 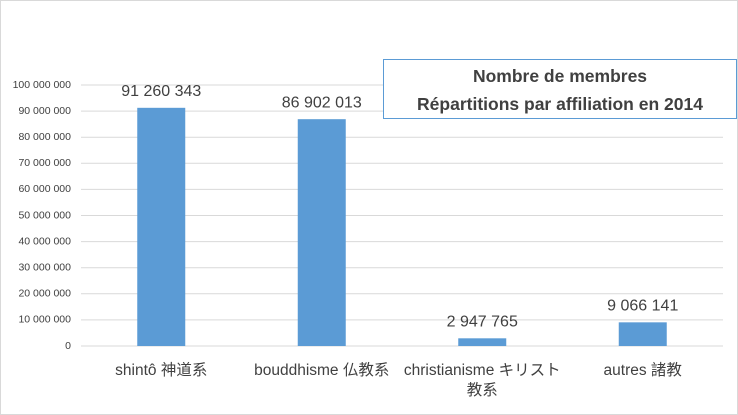 I want to click on y-tick-label: 60 000 000, so click(x=44, y=189).